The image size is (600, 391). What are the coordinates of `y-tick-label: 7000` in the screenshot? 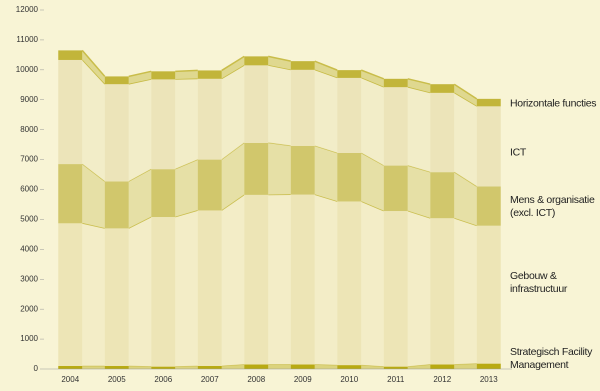 It's located at (29, 159).